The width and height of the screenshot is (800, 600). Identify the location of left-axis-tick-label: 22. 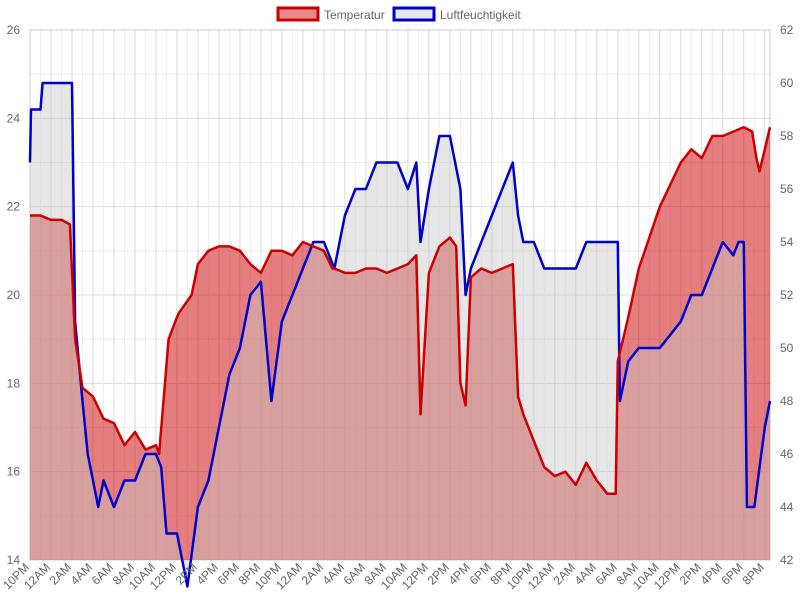
(14, 207).